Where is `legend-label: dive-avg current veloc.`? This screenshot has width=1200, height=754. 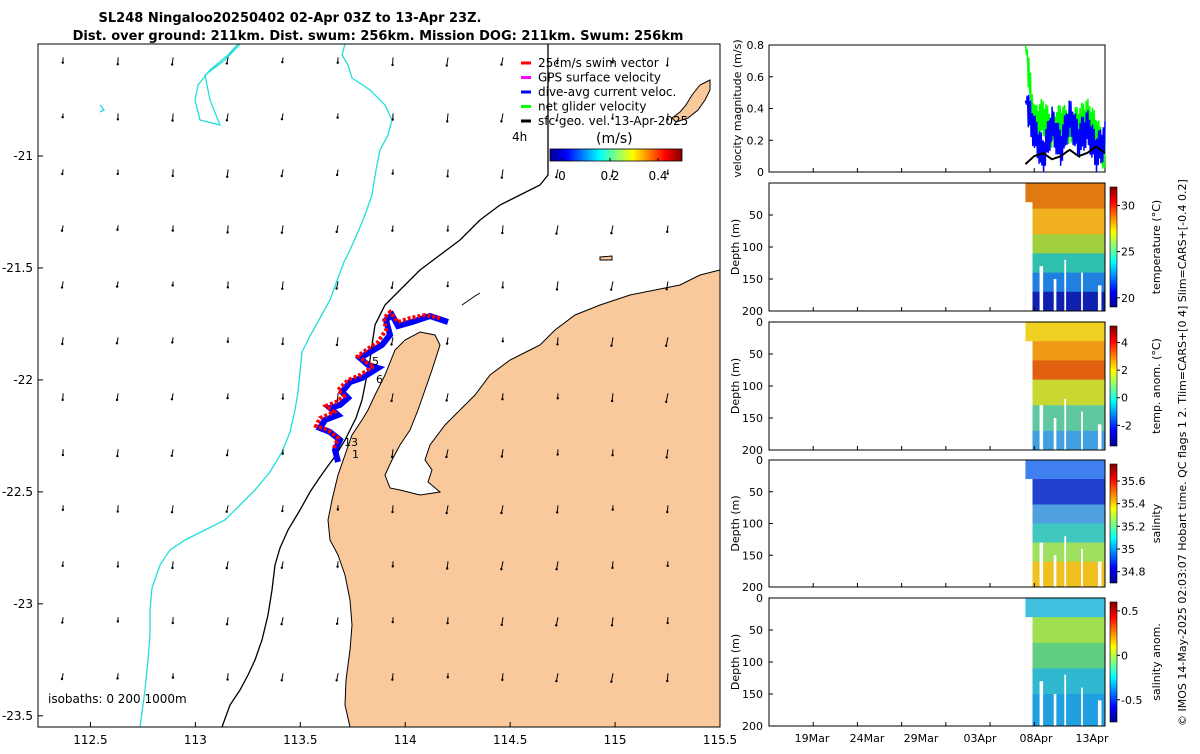 legend-label: dive-avg current veloc. is located at coordinates (607, 92).